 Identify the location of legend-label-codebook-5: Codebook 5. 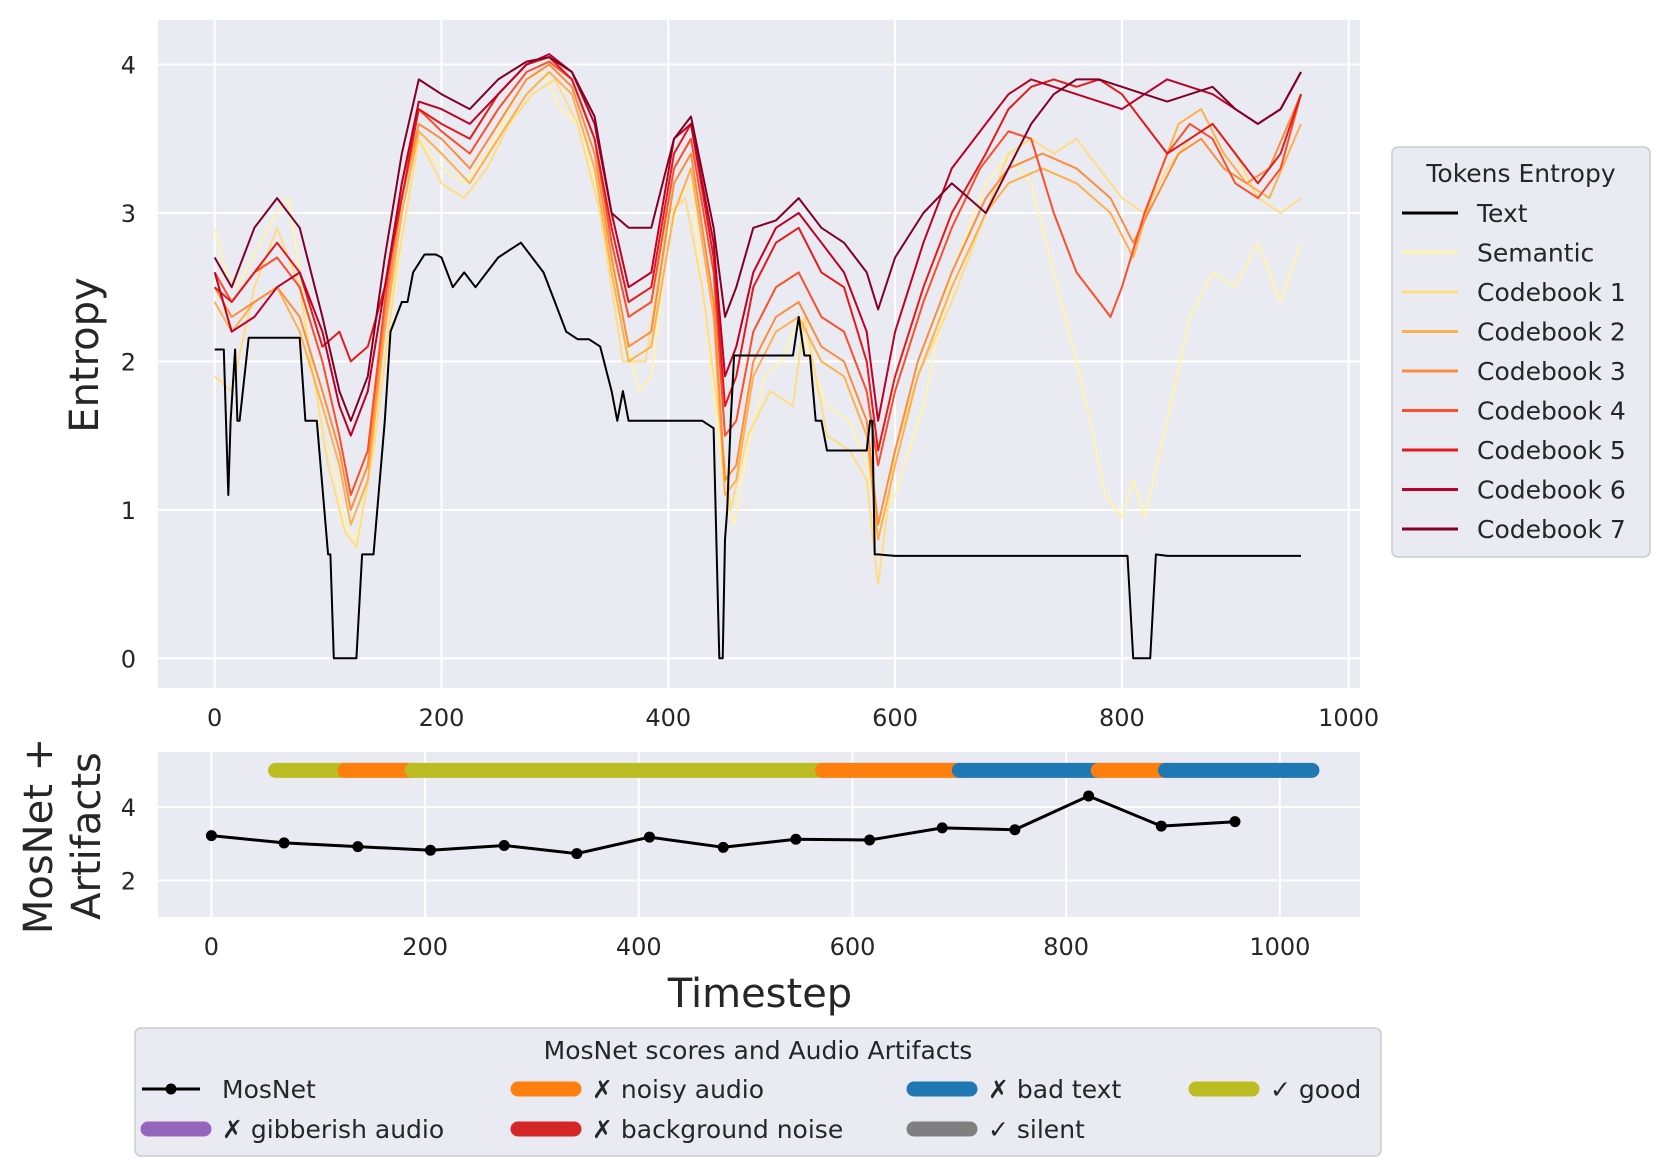
(1551, 450).